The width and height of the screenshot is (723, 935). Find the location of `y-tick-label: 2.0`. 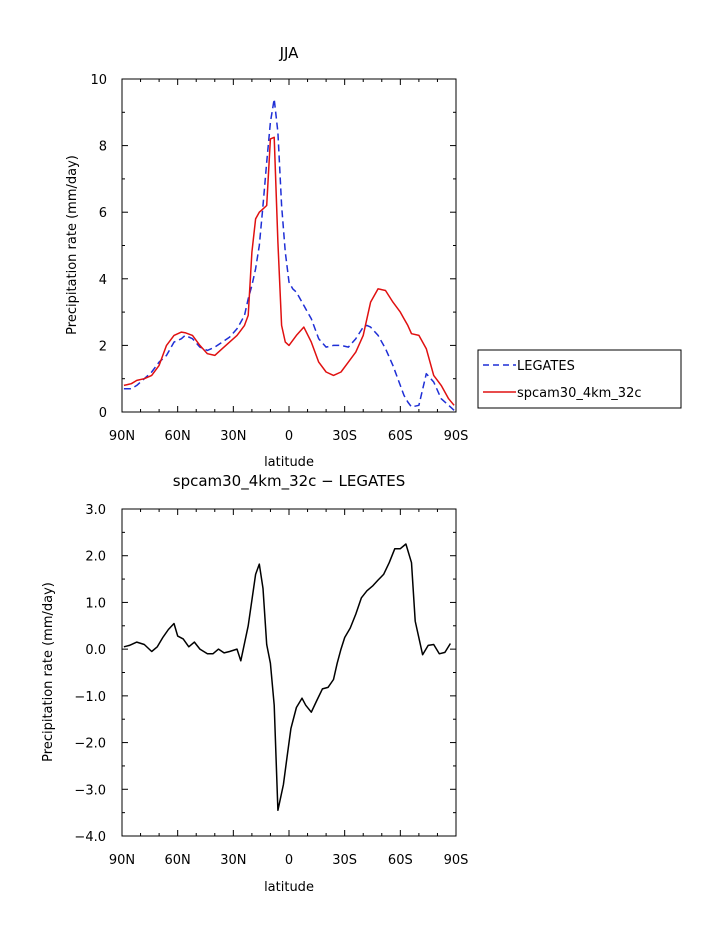

y-tick-label: 2.0 is located at coordinates (95, 557).